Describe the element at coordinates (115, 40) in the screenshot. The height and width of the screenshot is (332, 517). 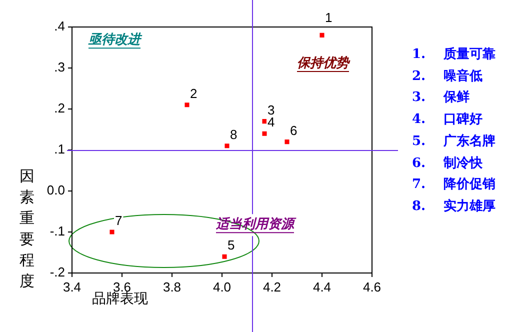
I see `annotation: 亟待改进` at that location.